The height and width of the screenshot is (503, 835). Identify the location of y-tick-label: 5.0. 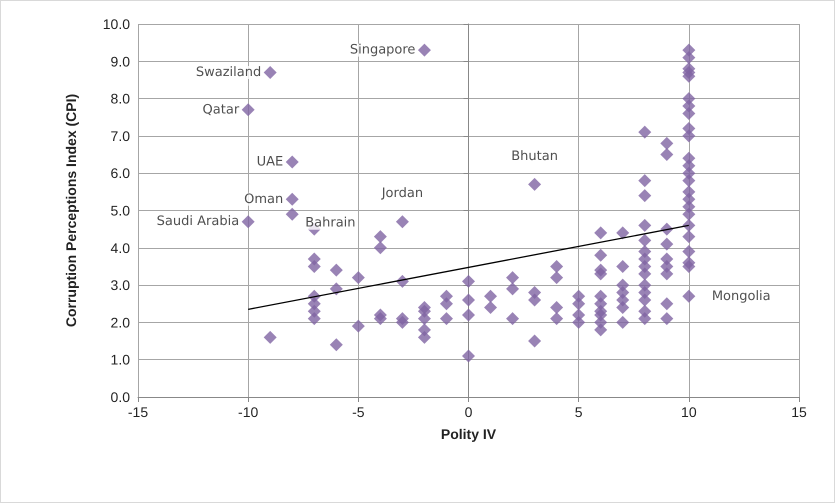
(120, 210).